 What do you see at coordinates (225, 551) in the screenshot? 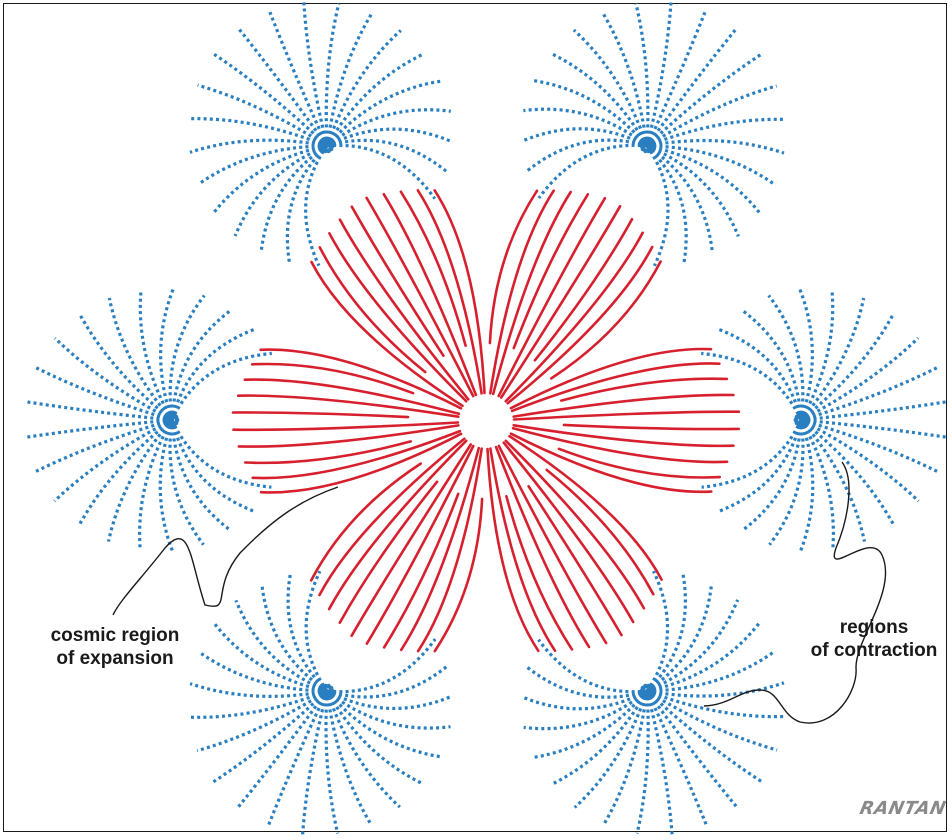
I see `expansion-leader-line` at bounding box center [225, 551].